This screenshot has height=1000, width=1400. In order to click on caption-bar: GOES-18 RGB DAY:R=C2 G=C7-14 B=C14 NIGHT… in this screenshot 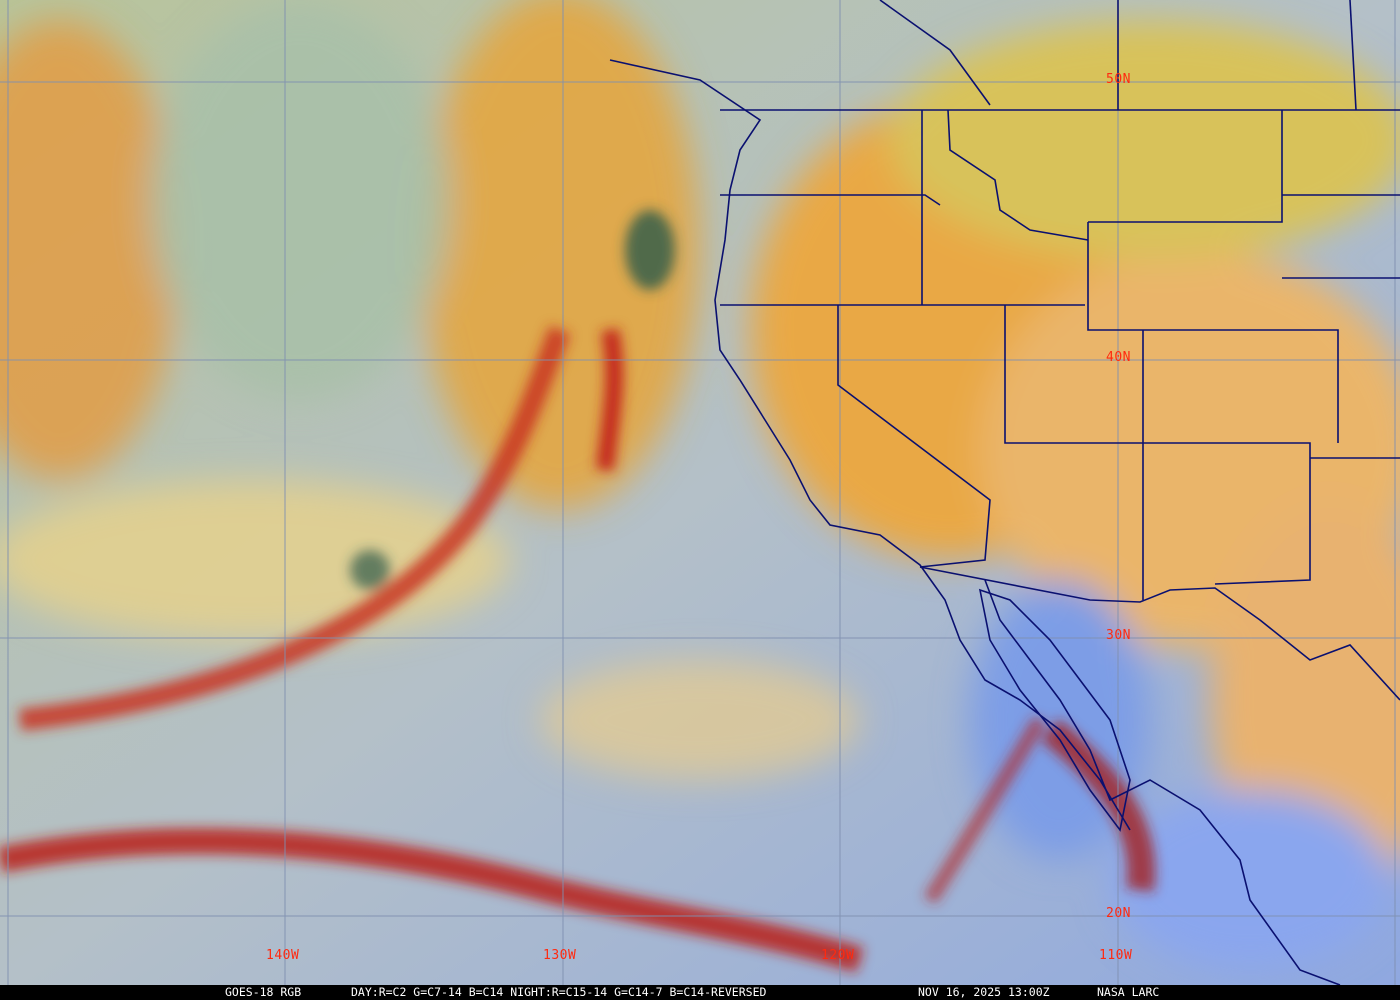, I will do `click(700, 992)`.